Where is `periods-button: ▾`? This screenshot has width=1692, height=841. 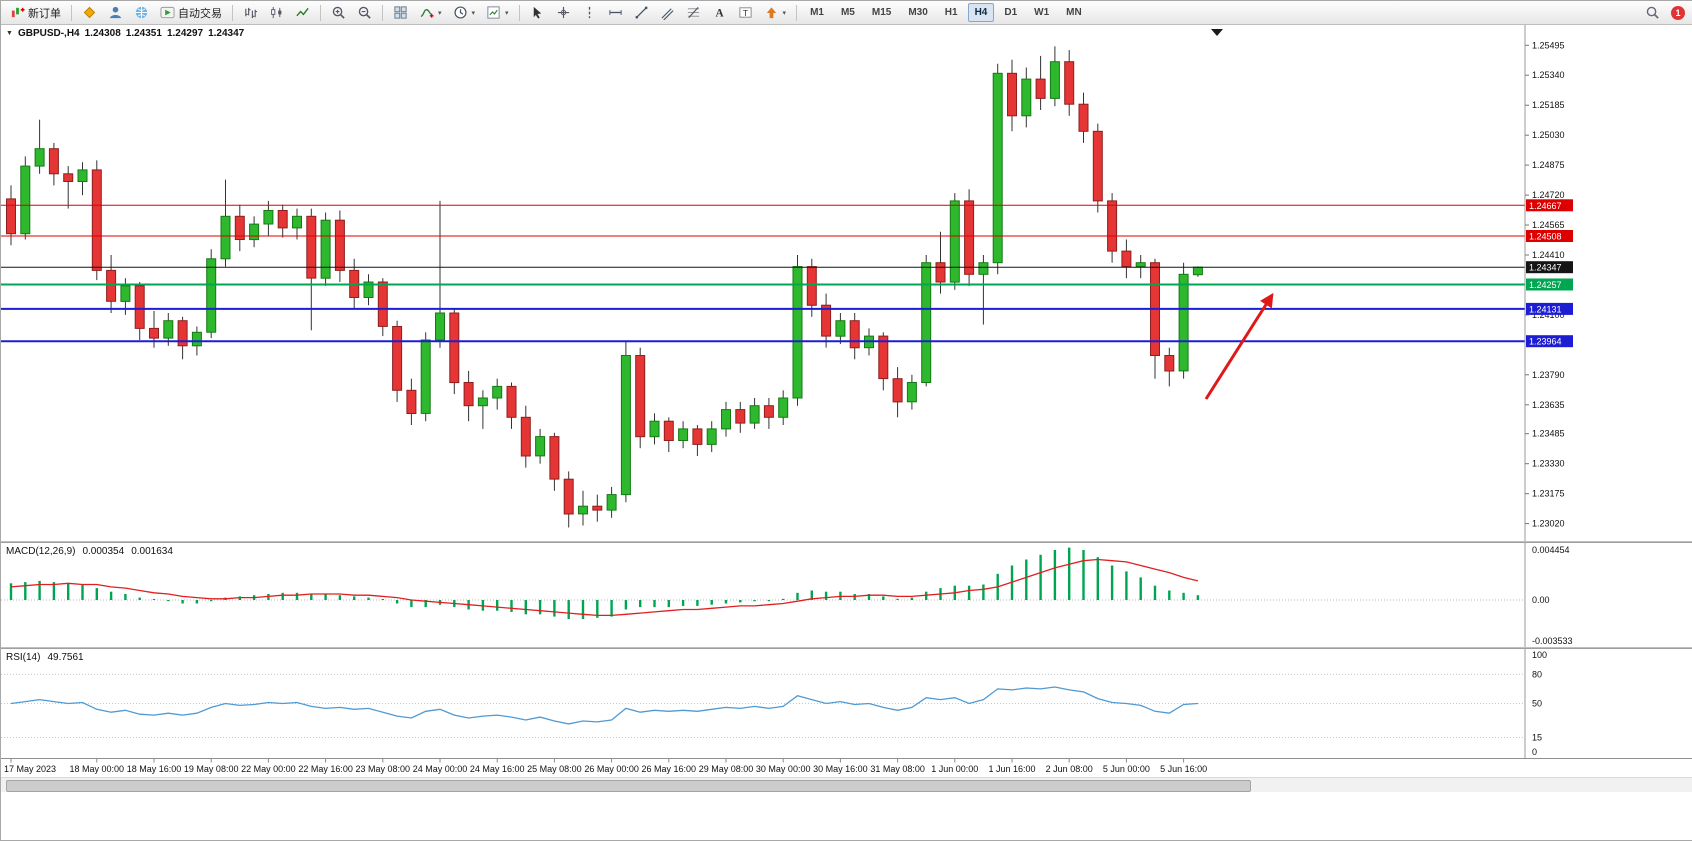 periods-button: ▾ is located at coordinates (464, 13).